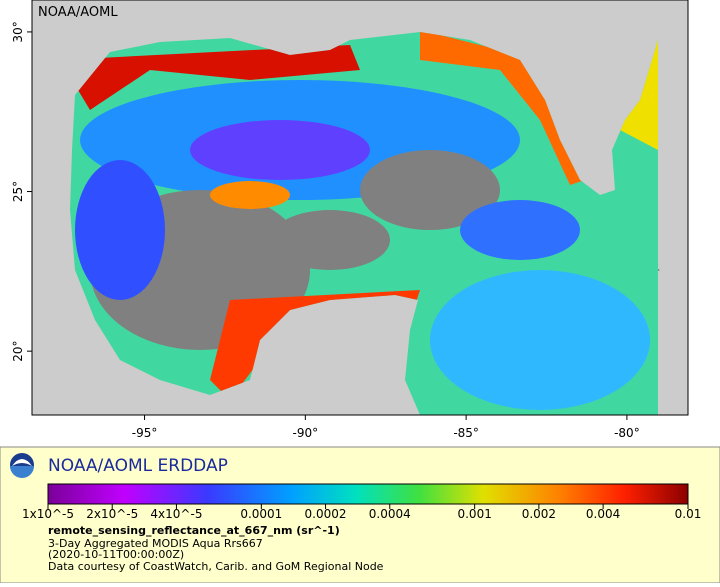 Image resolution: width=720 pixels, height=587 pixels. What do you see at coordinates (326, 514) in the screenshot?
I see `colorbar-tick-label: 0.0002` at bounding box center [326, 514].